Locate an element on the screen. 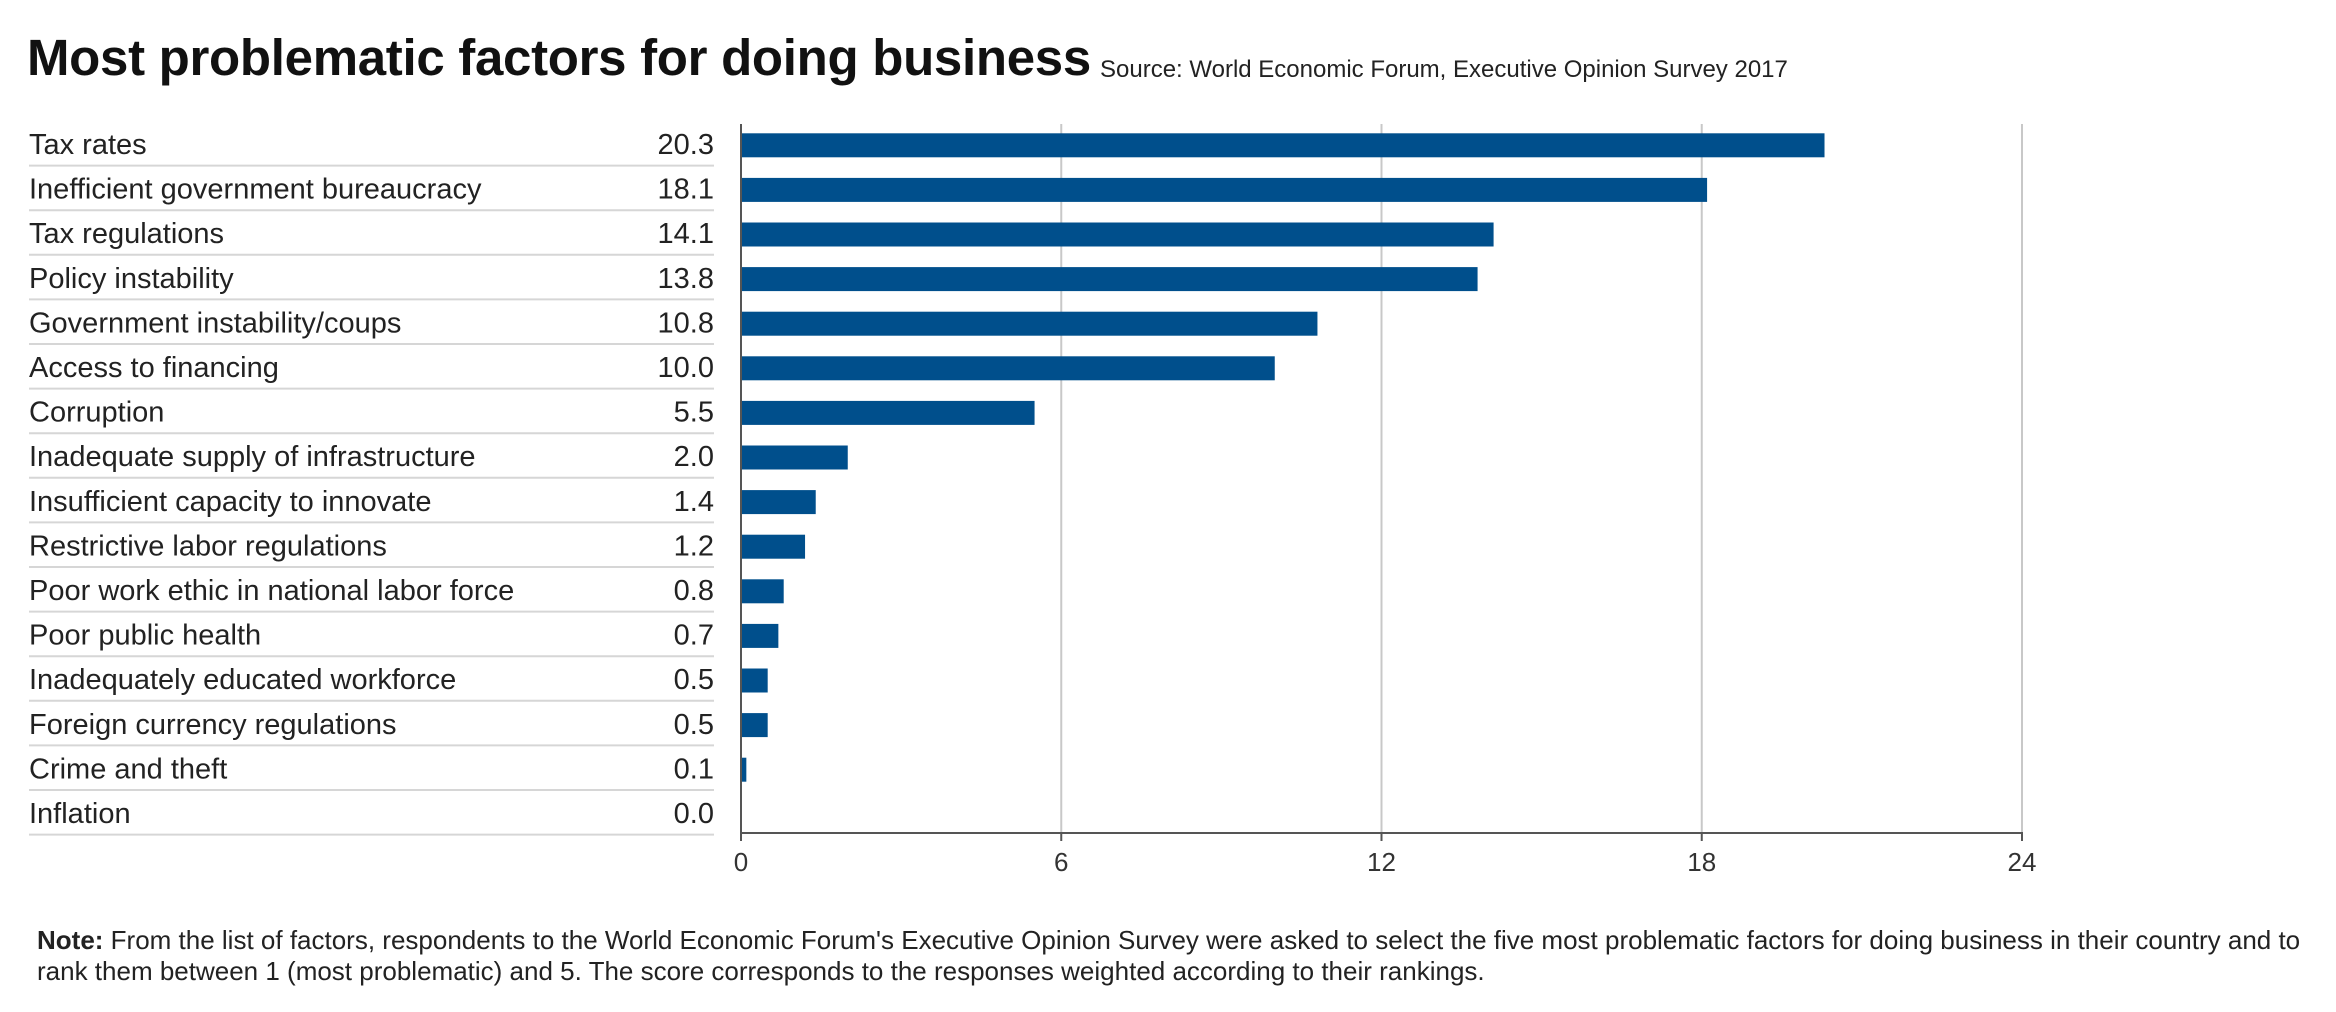 This screenshot has width=2336, height=1012. value-label: 5.5 is located at coordinates (694, 413).